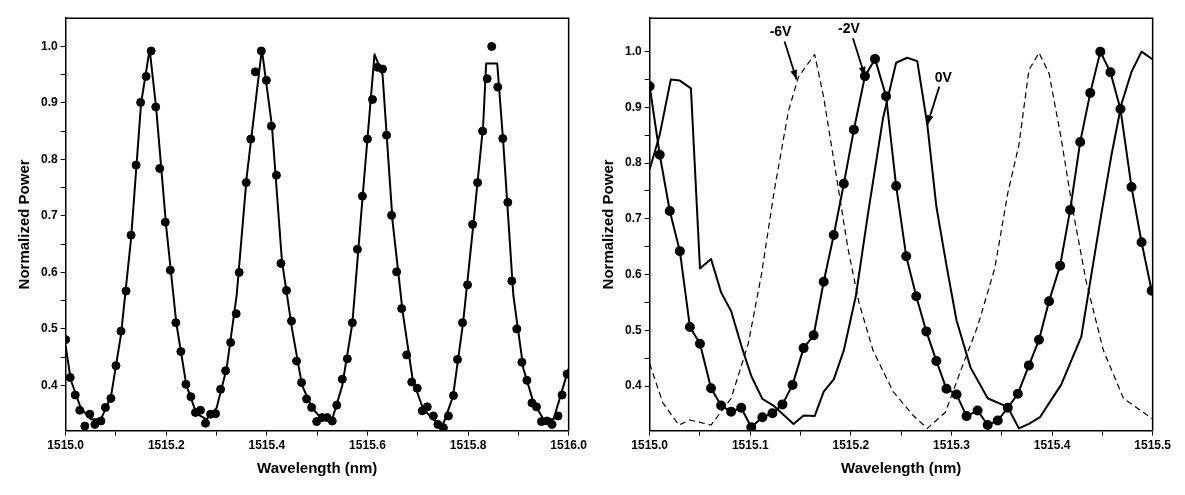 The image size is (1185, 495). I want to click on annotation: -6V, so click(781, 31).